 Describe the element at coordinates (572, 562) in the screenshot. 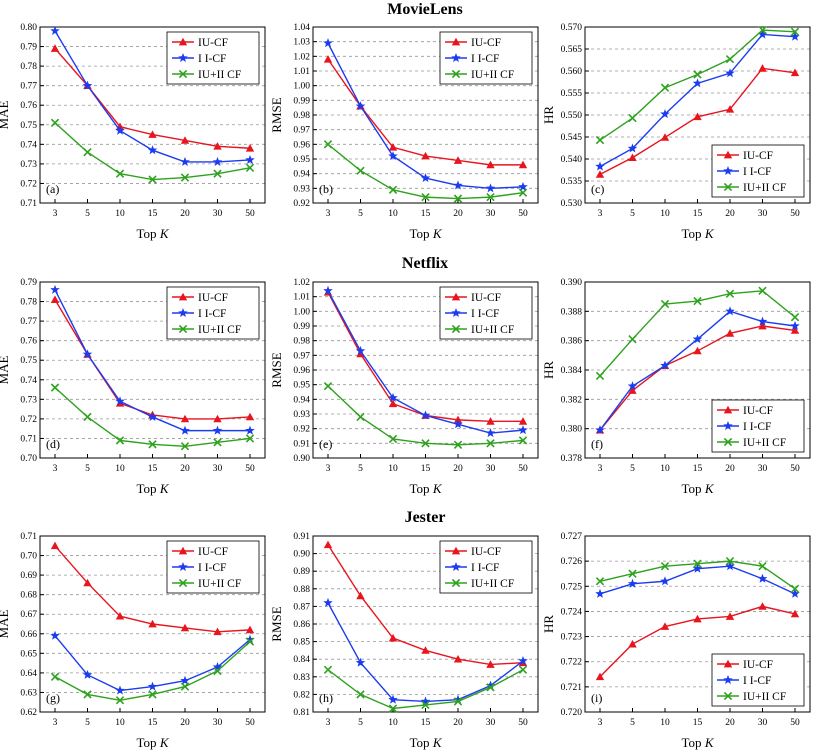

I see `y-tick-label: 0.726` at that location.